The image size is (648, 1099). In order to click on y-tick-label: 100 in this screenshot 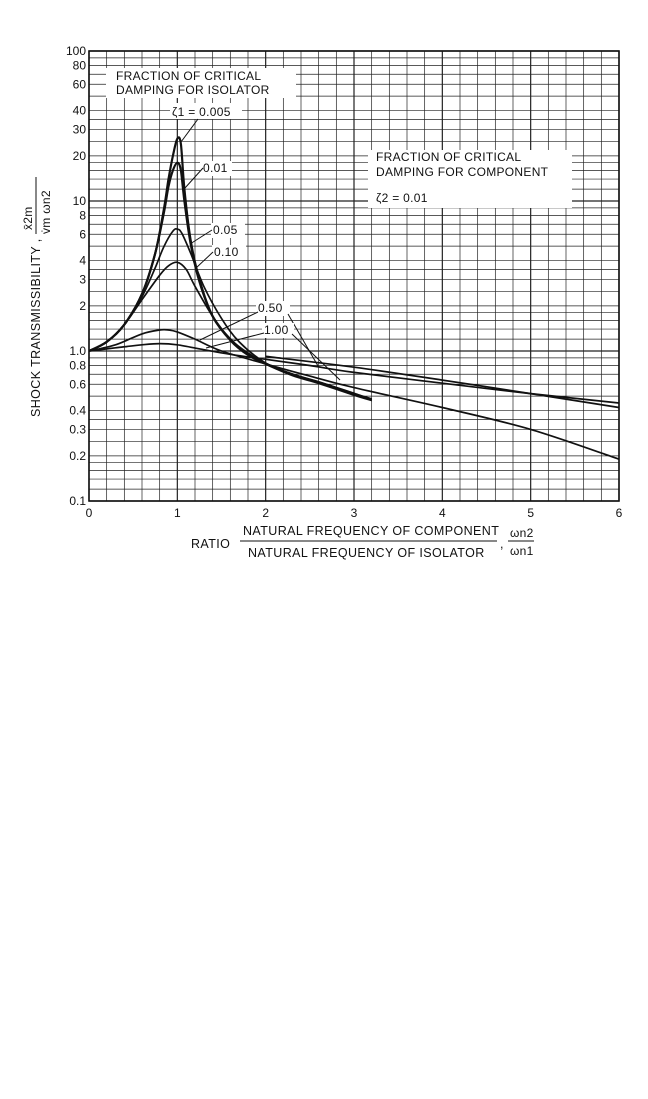, I will do `click(76, 51)`.